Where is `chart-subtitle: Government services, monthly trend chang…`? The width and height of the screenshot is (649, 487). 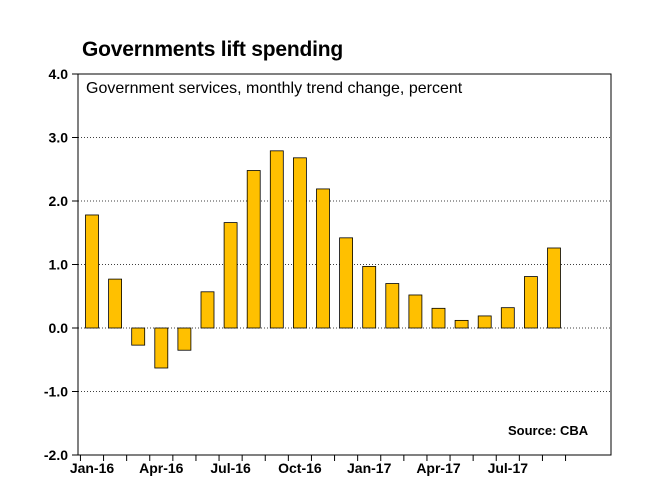
chart-subtitle: Government services, monthly trend chang… is located at coordinates (274, 88).